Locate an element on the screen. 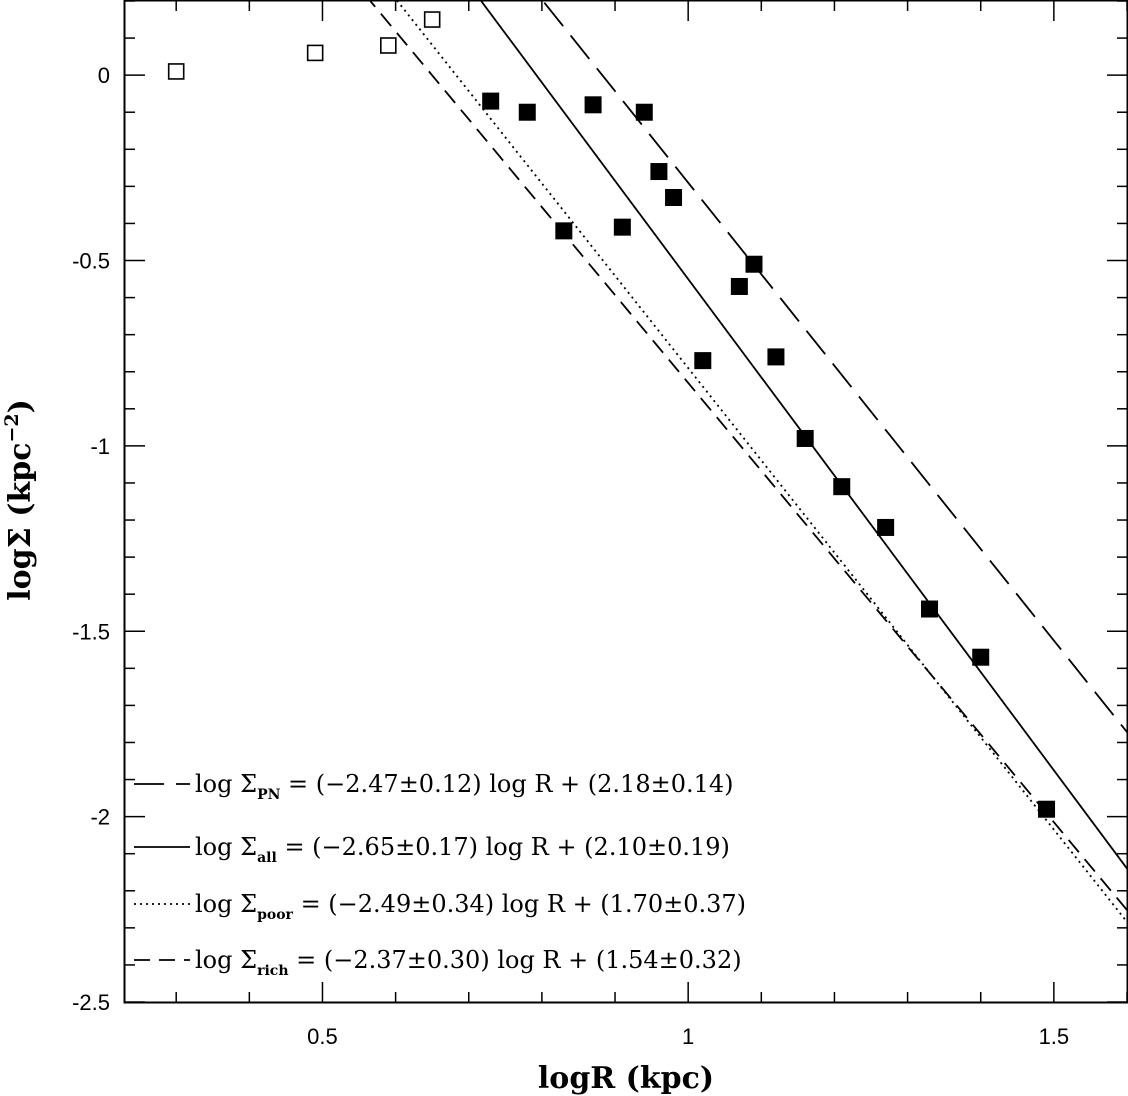  y-tick-label: -1.5 is located at coordinates (91, 631).